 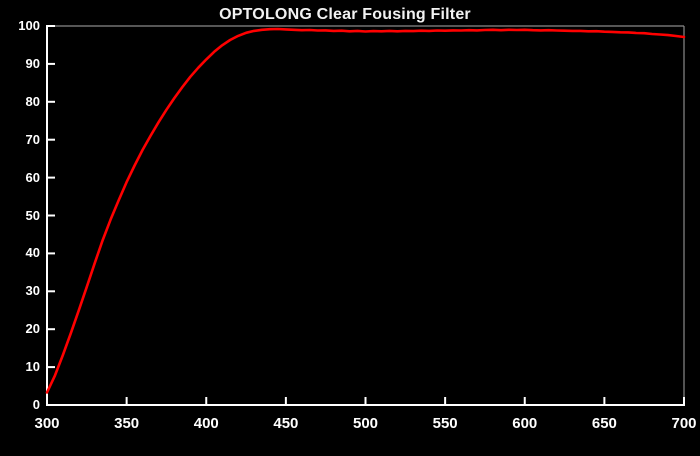 What do you see at coordinates (525, 423) in the screenshot?
I see `x-tick-label: 600` at bounding box center [525, 423].